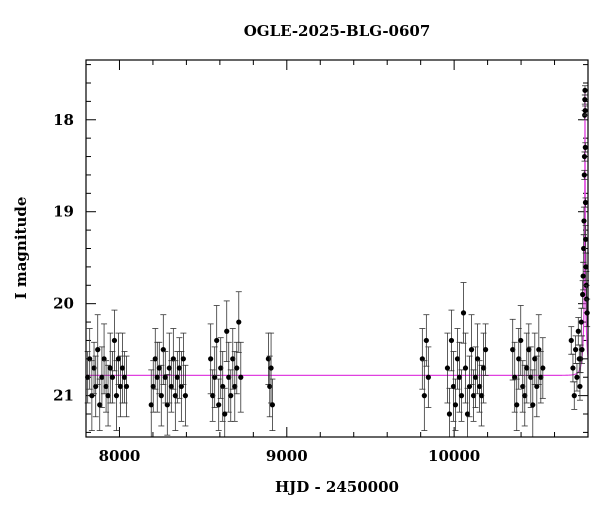  What do you see at coordinates (63, 396) in the screenshot?
I see `y-tick-label: 21` at bounding box center [63, 396].